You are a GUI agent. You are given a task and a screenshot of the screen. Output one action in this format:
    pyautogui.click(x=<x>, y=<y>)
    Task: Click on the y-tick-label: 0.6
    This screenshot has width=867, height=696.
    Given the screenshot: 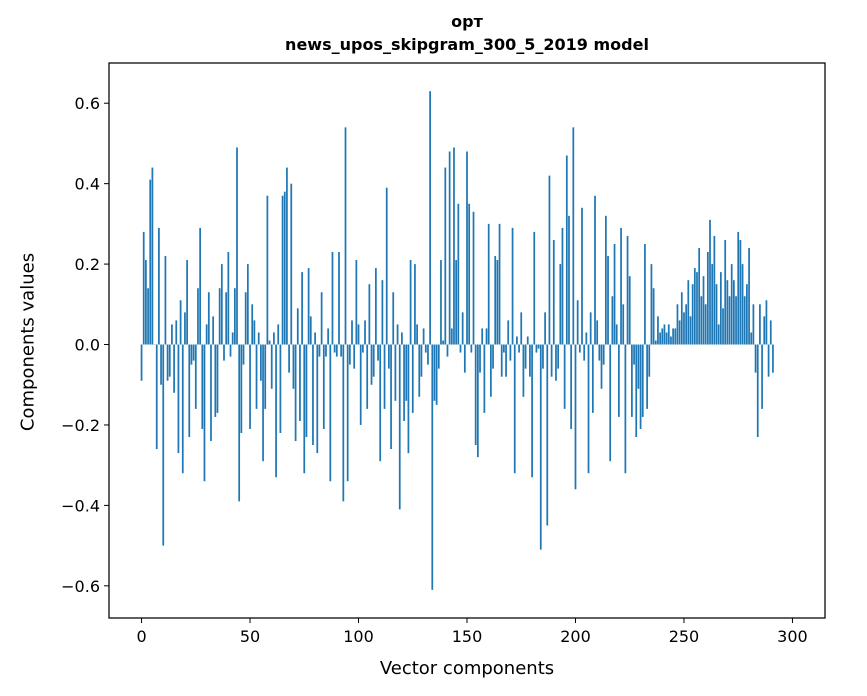 What is the action you would take?
    pyautogui.click(x=87, y=103)
    